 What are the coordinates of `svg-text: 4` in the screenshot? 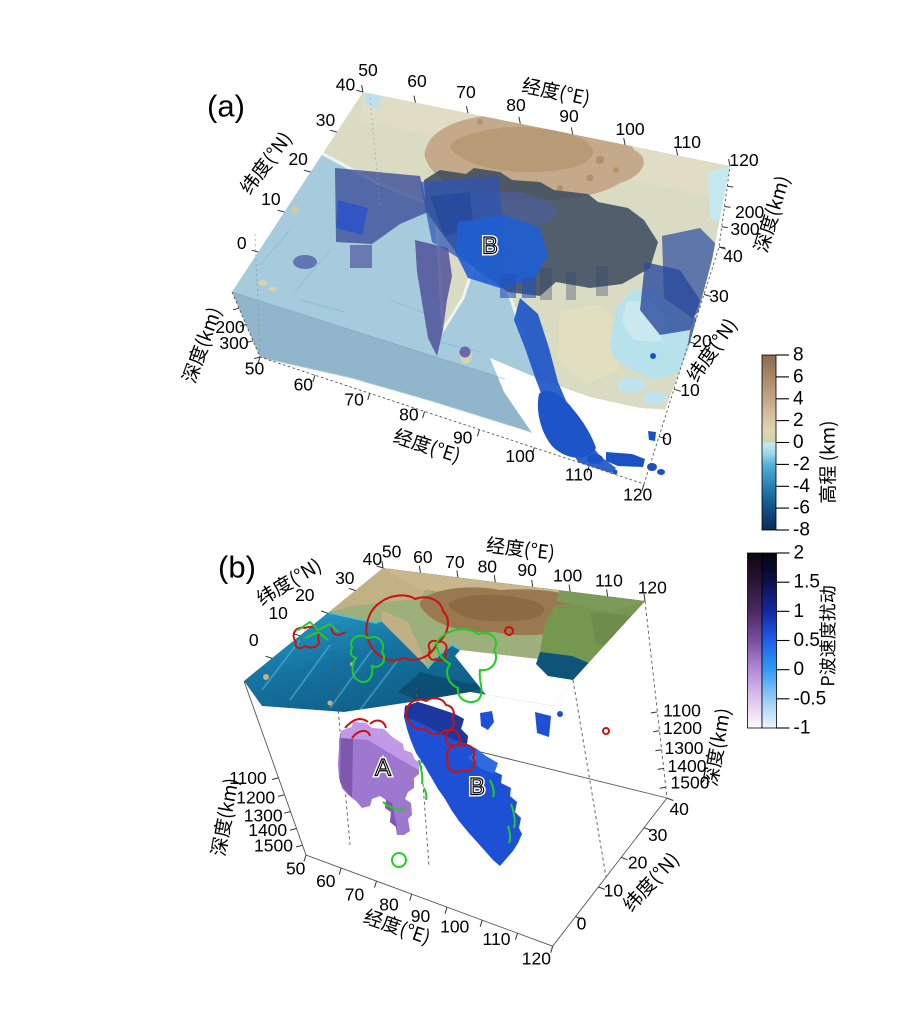 It's located at (798, 398).